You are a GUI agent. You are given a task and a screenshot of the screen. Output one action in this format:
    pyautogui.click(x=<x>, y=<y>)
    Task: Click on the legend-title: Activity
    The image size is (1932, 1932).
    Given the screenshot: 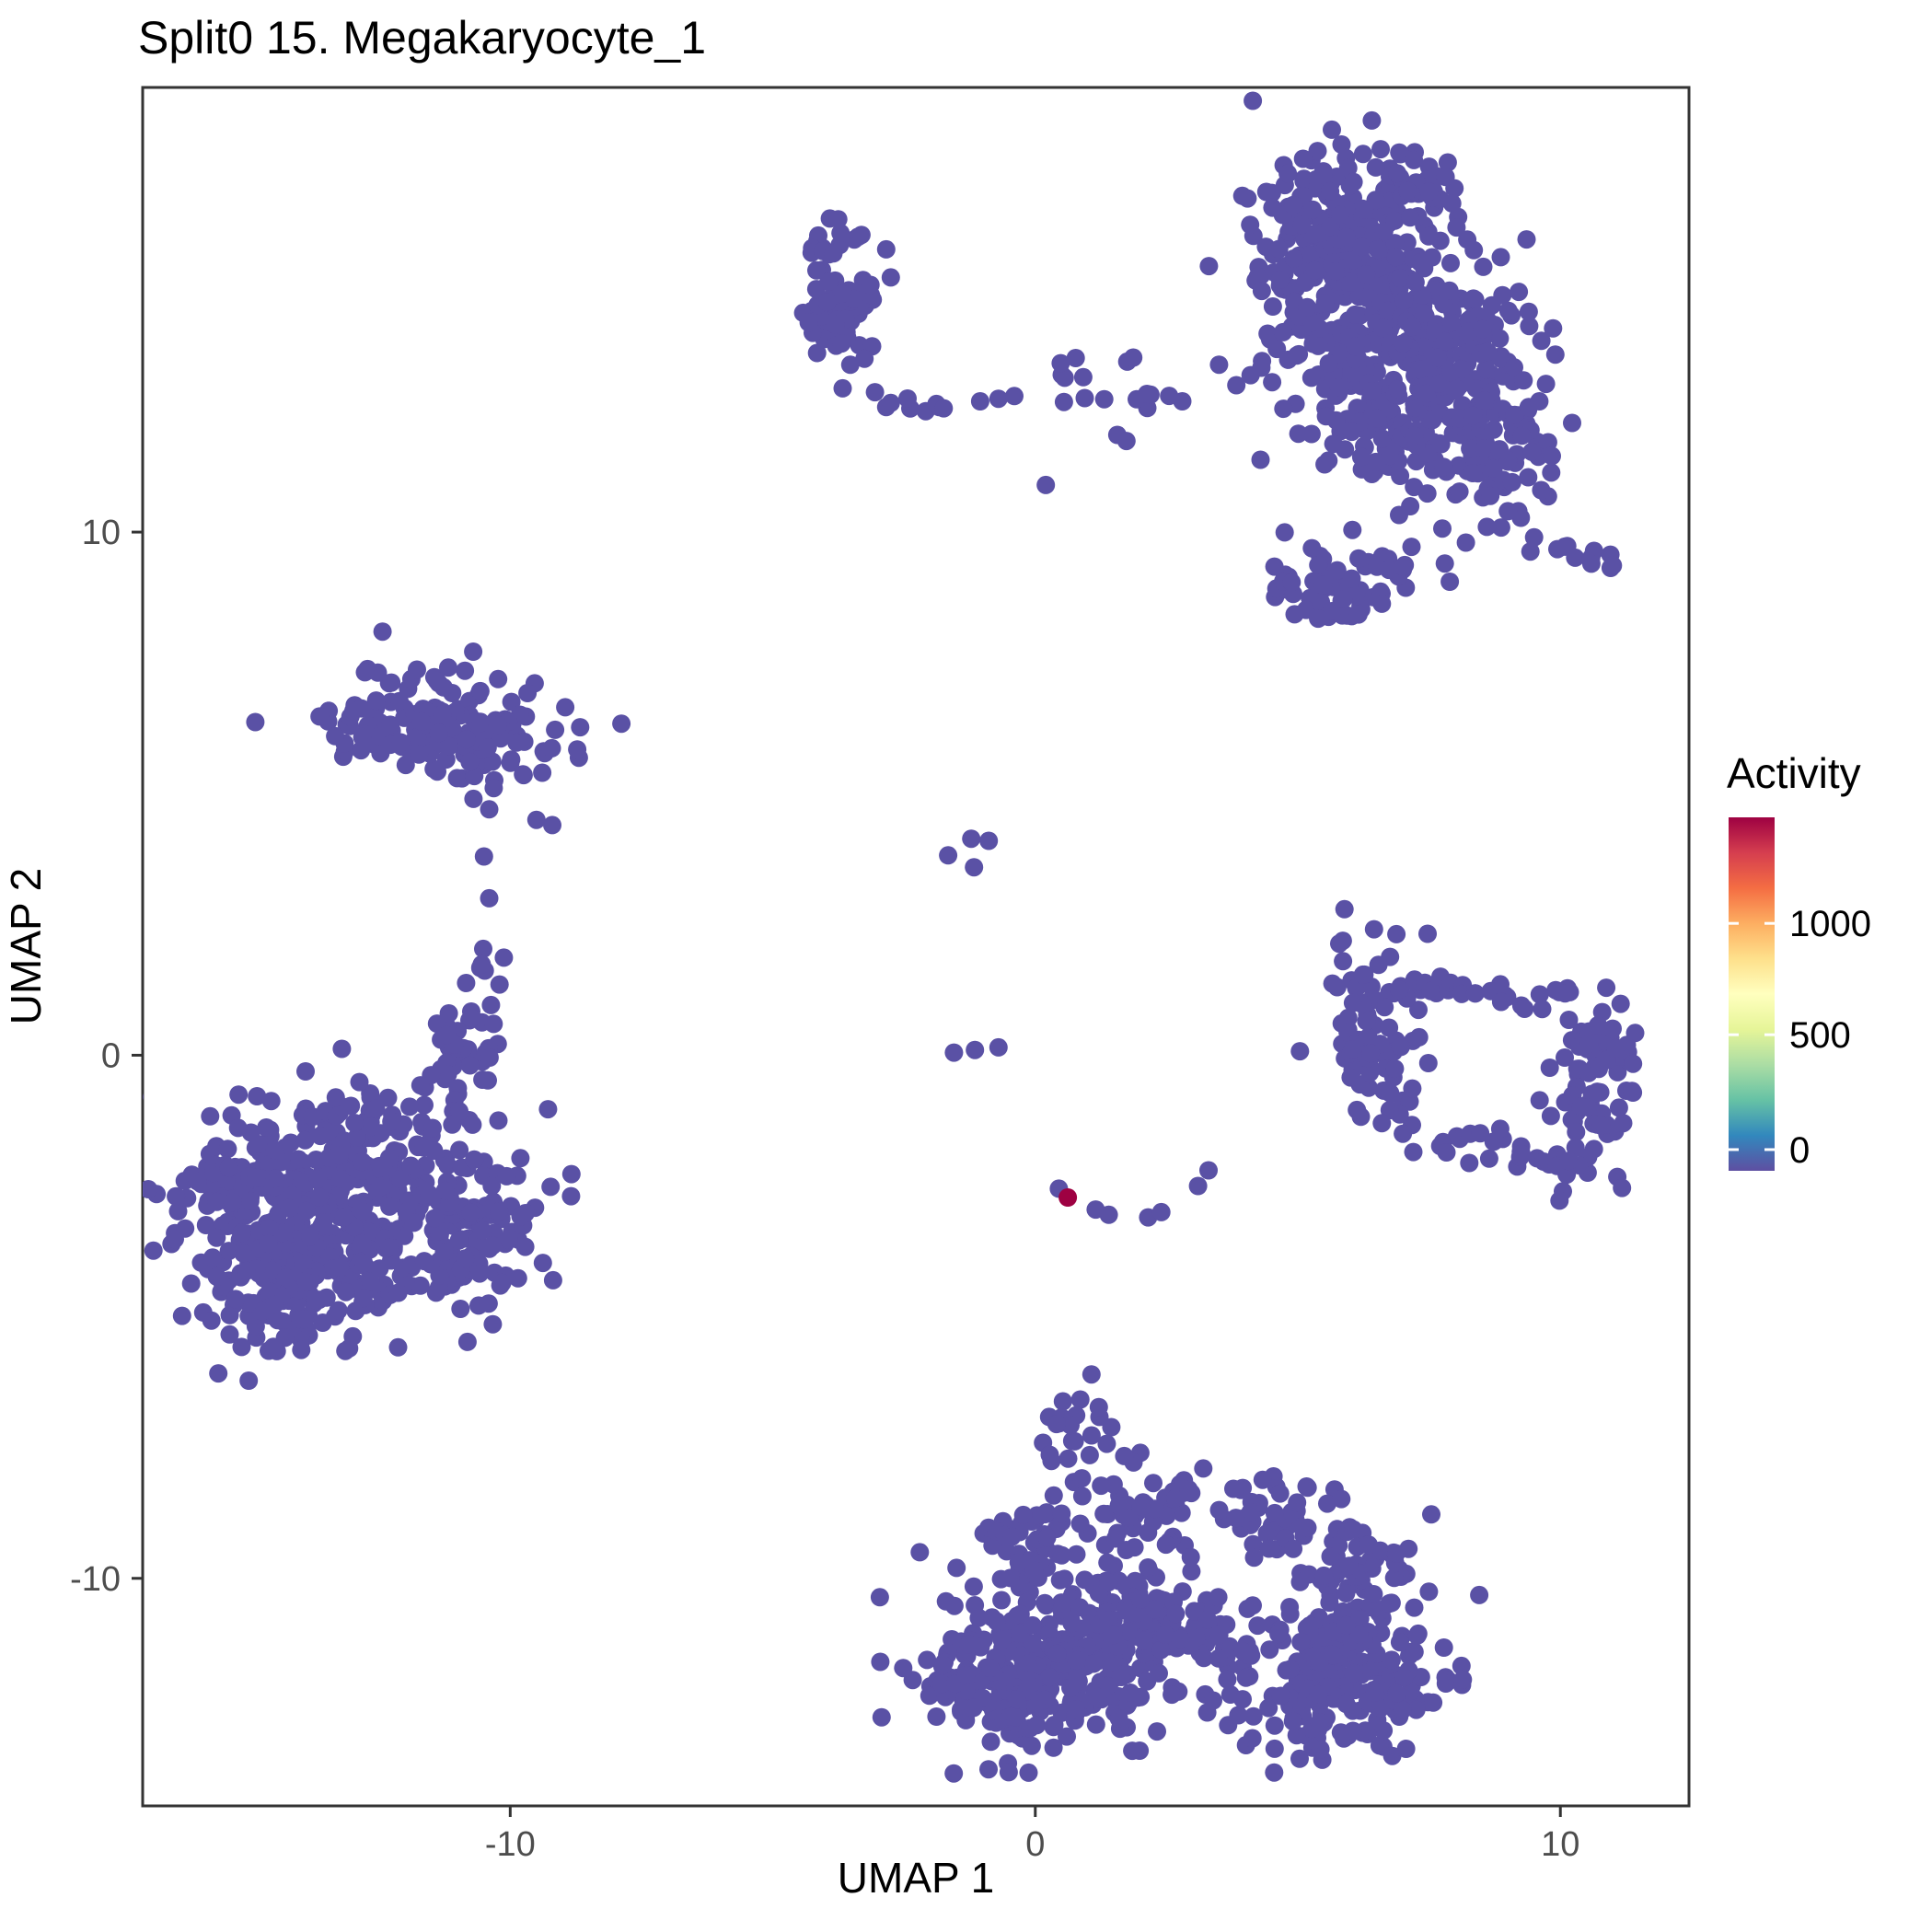 What is the action you would take?
    pyautogui.click(x=1794, y=773)
    